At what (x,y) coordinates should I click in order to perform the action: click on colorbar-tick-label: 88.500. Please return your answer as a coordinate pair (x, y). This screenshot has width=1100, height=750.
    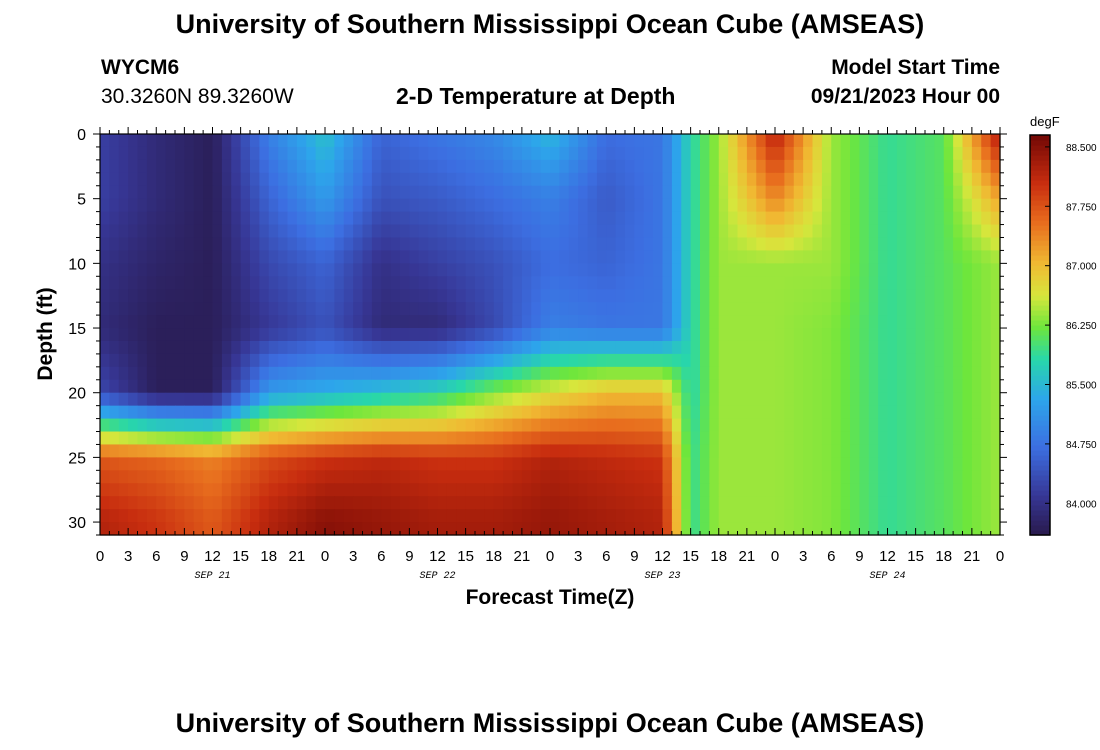
    Looking at the image, I should click on (1081, 148).